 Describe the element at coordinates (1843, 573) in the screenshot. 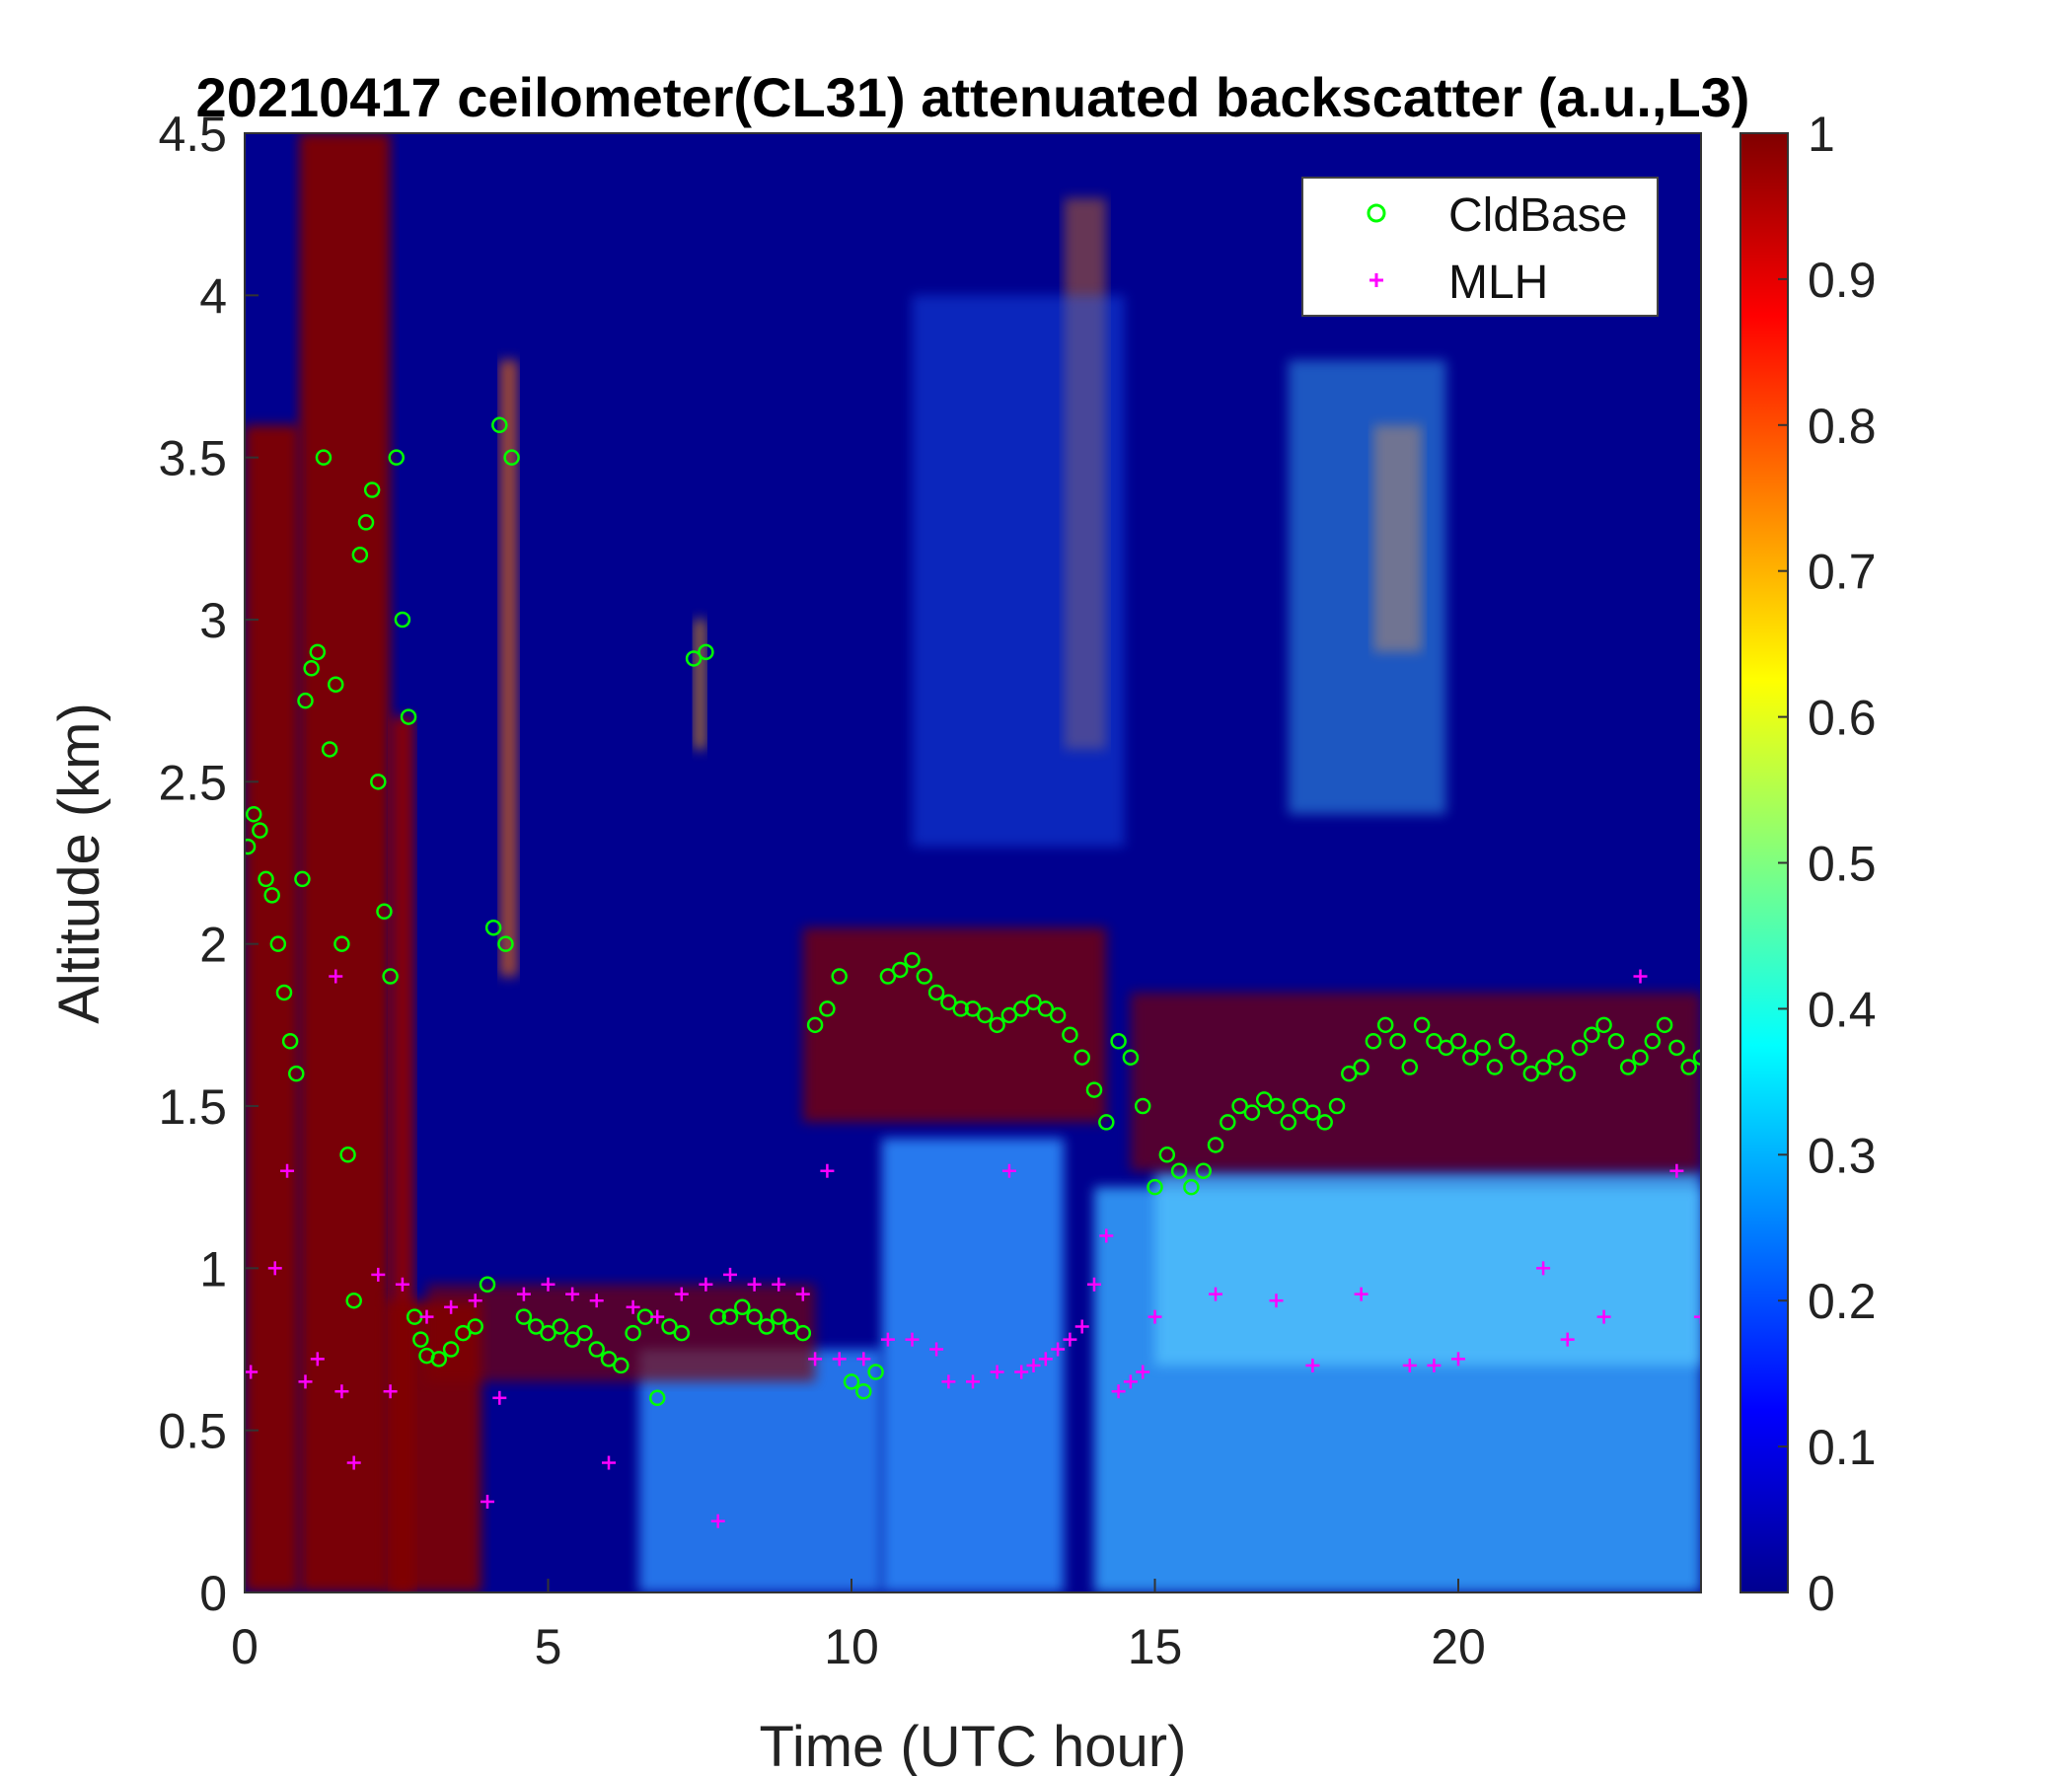

I see `colorbar-tick-label: 0.7` at that location.